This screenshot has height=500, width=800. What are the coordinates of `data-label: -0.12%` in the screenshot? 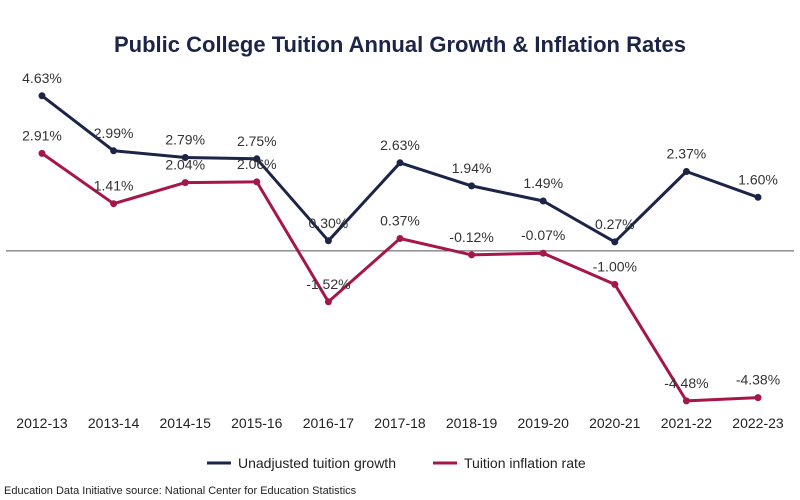 It's located at (471, 237).